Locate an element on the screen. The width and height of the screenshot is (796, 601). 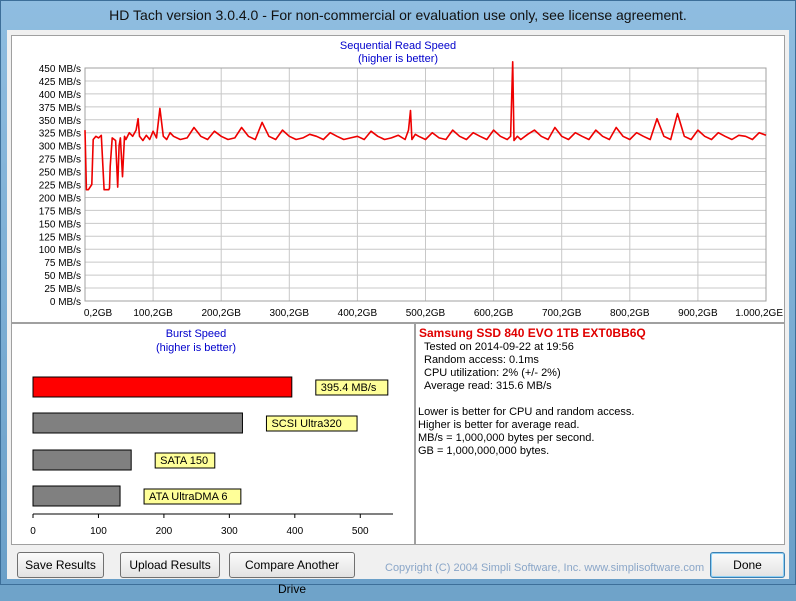
burst-bar-label: SATA 150 is located at coordinates (184, 461).